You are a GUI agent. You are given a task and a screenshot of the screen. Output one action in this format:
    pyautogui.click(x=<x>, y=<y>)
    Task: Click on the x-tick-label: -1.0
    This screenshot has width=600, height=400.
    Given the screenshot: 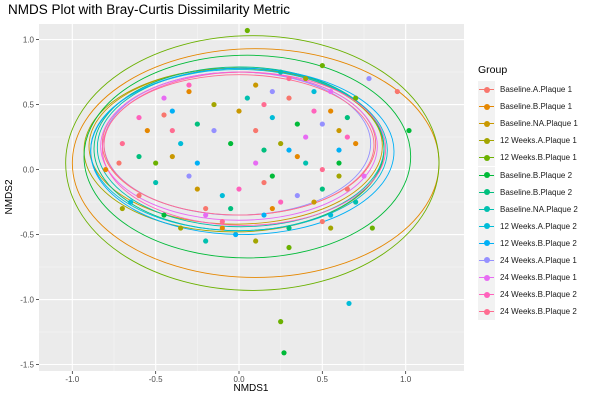 What is the action you would take?
    pyautogui.click(x=72, y=379)
    